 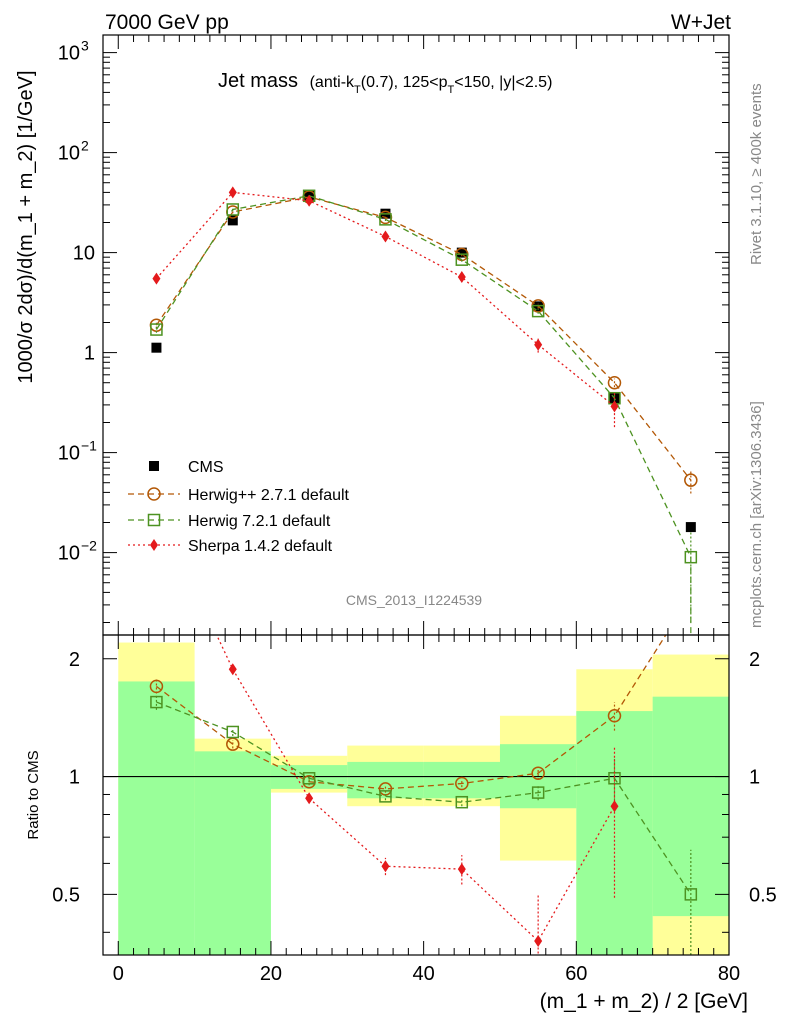 What do you see at coordinates (424, 974) in the screenshot?
I see `ratio-xtick-label: 40` at bounding box center [424, 974].